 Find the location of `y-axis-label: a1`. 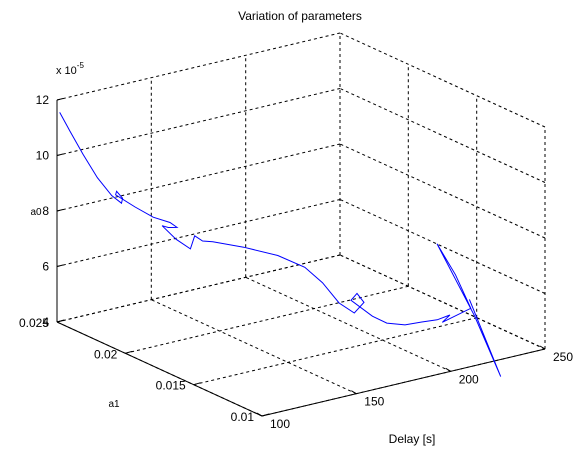

y-axis-label: a1 is located at coordinates (114, 404).